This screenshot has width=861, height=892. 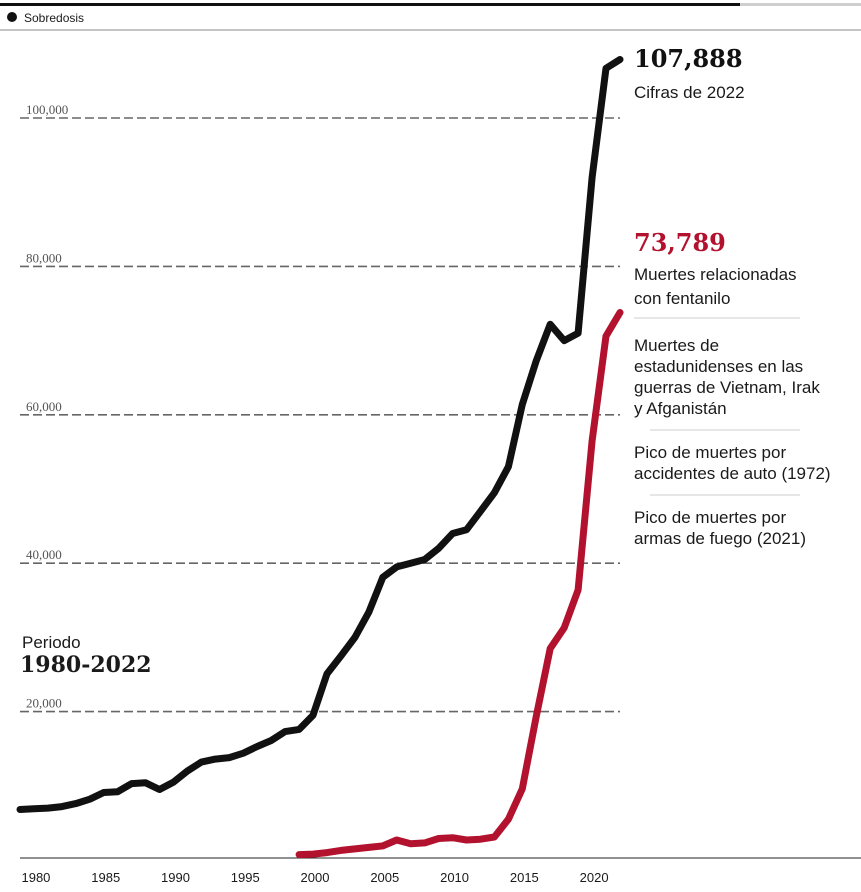 I want to click on period-value: 1980-2022, so click(x=86, y=665).